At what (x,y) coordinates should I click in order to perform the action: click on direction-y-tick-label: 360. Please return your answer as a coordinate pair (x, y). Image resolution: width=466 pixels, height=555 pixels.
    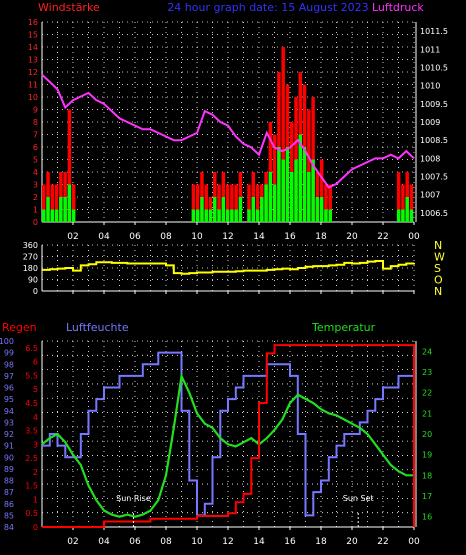
    Looking at the image, I should click on (30, 245).